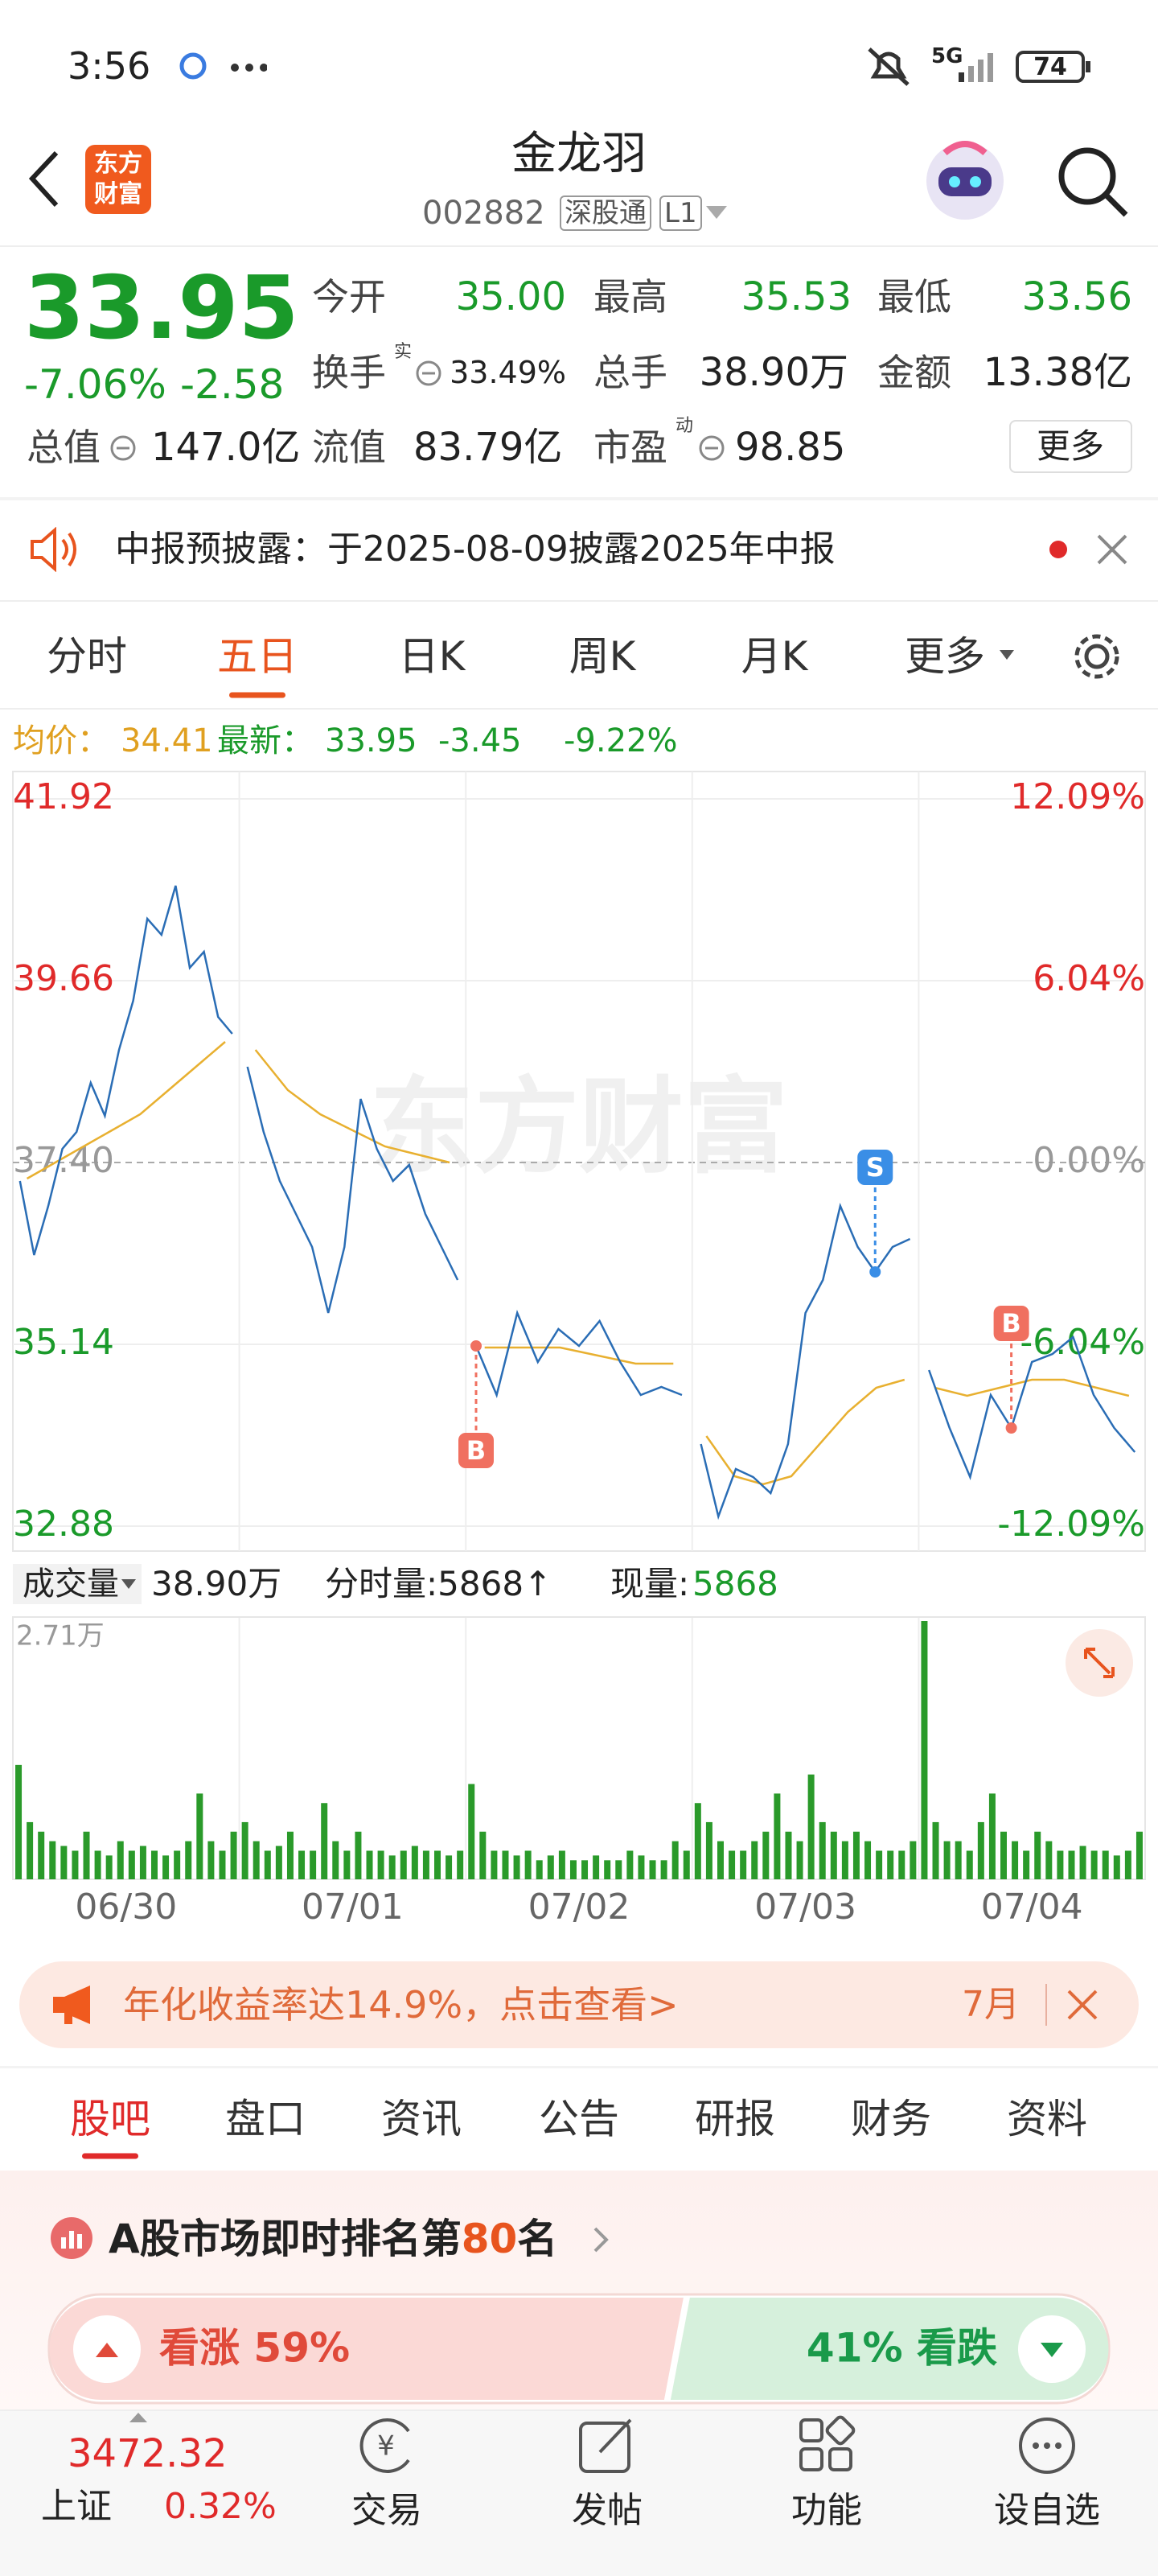 The width and height of the screenshot is (1158, 2576). I want to click on now-volume: 5868, so click(735, 1583).